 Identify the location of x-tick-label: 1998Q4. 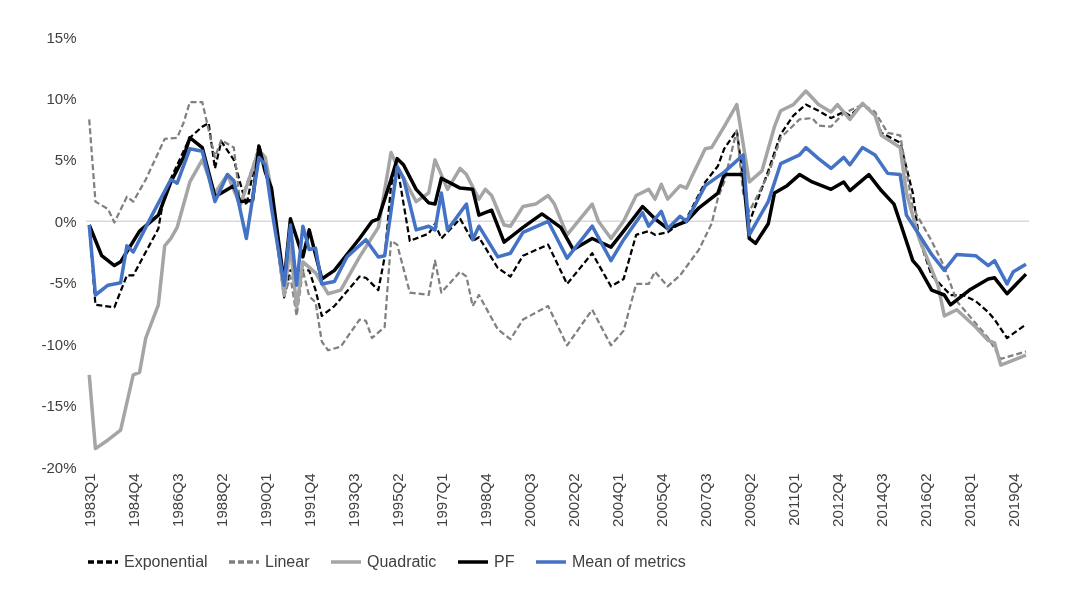
(485, 500).